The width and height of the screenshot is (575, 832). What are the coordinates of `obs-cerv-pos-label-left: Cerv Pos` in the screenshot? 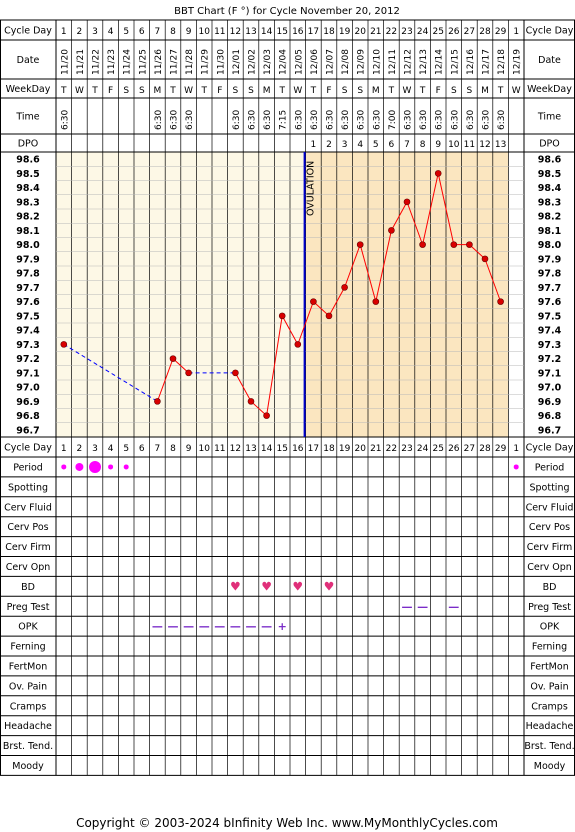 It's located at (27, 527).